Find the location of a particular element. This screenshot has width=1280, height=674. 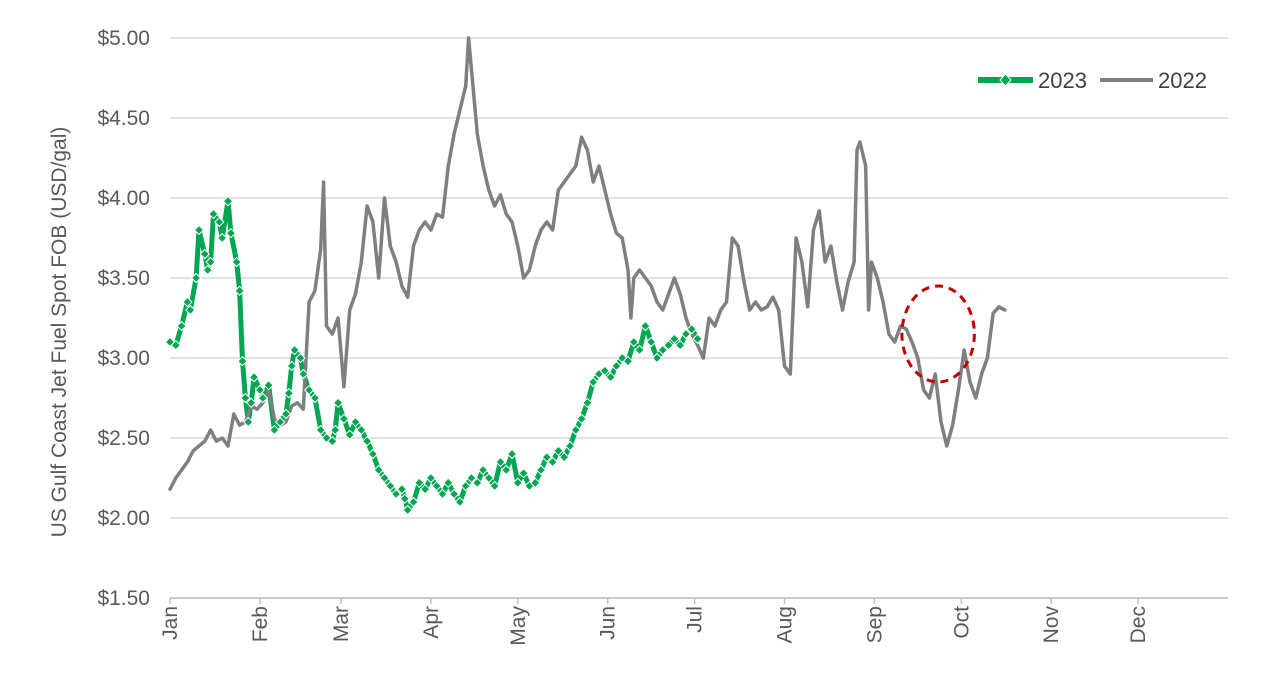

y-tick-label: $4.00 is located at coordinates (123, 198).